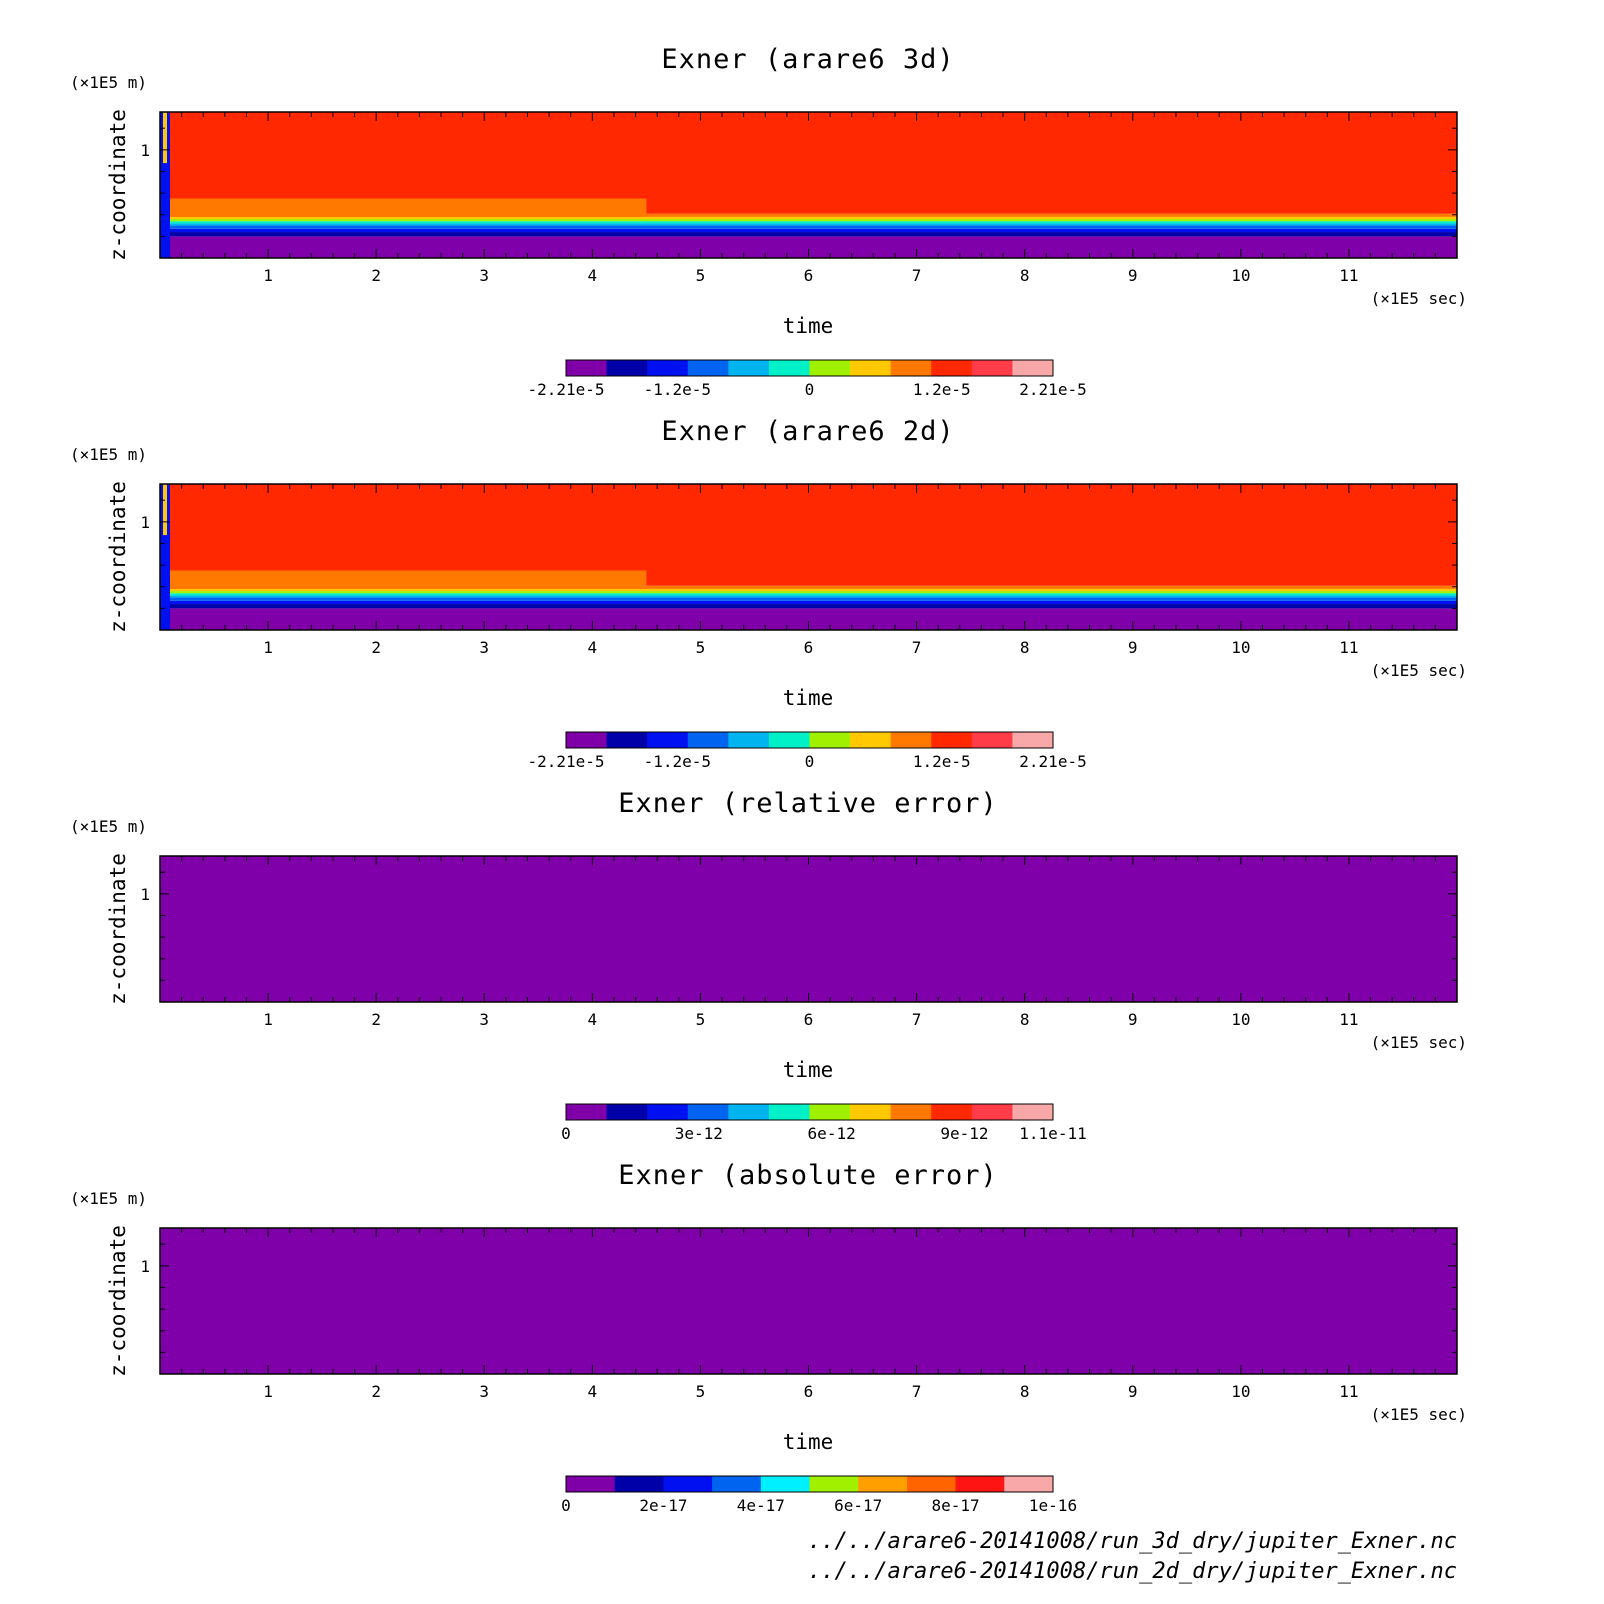 The image size is (1604, 1604). Describe the element at coordinates (1052, 389) in the screenshot. I see `colorbar-tick-label: 2.21e-5` at that location.